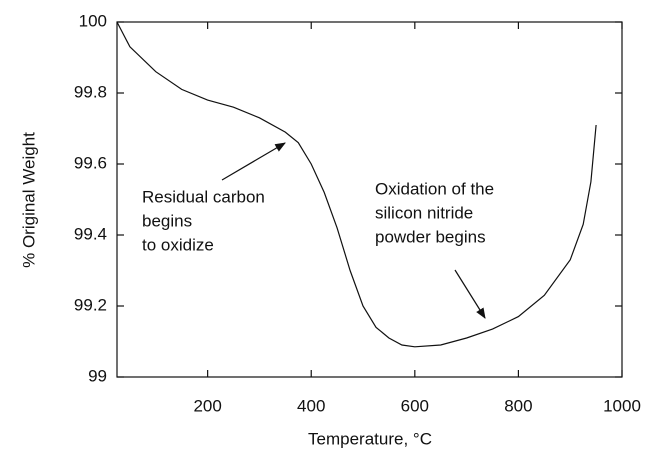 Image resolution: width=657 pixels, height=451 pixels. What do you see at coordinates (424, 212) in the screenshot?
I see `annotation-text: silicon nitride` at bounding box center [424, 212].